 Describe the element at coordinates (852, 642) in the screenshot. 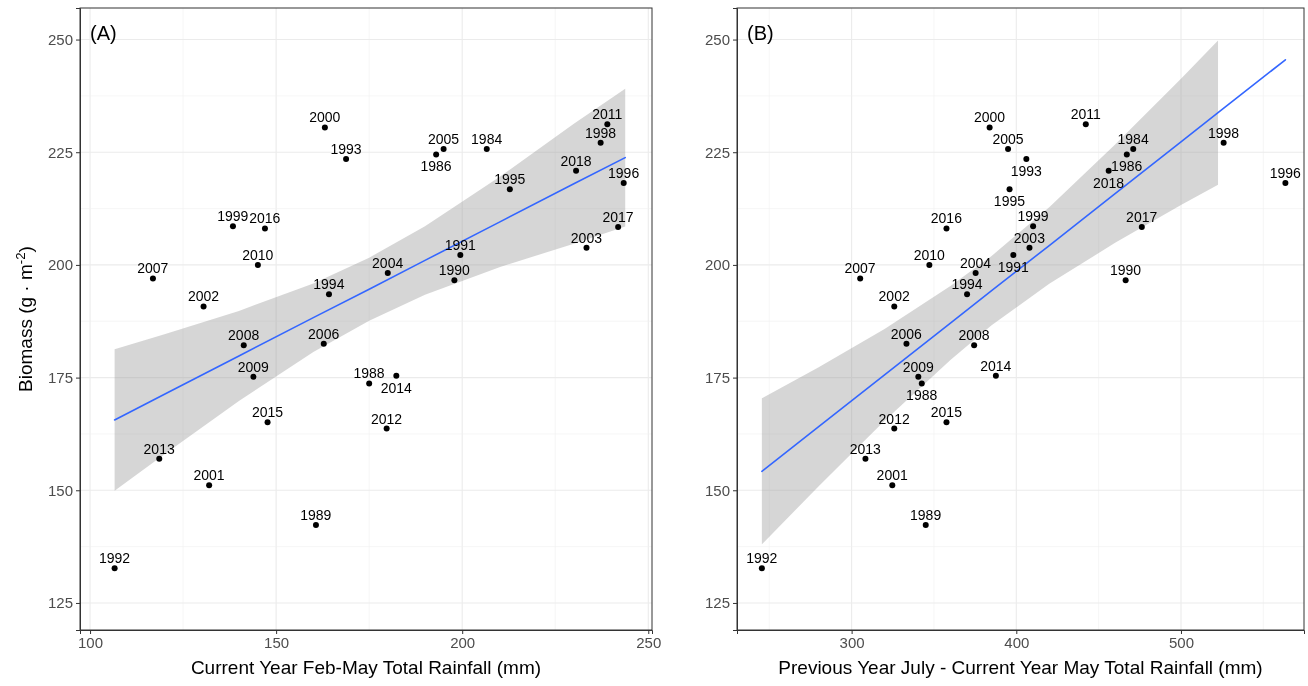

I see `x-tick-label: 300` at that location.